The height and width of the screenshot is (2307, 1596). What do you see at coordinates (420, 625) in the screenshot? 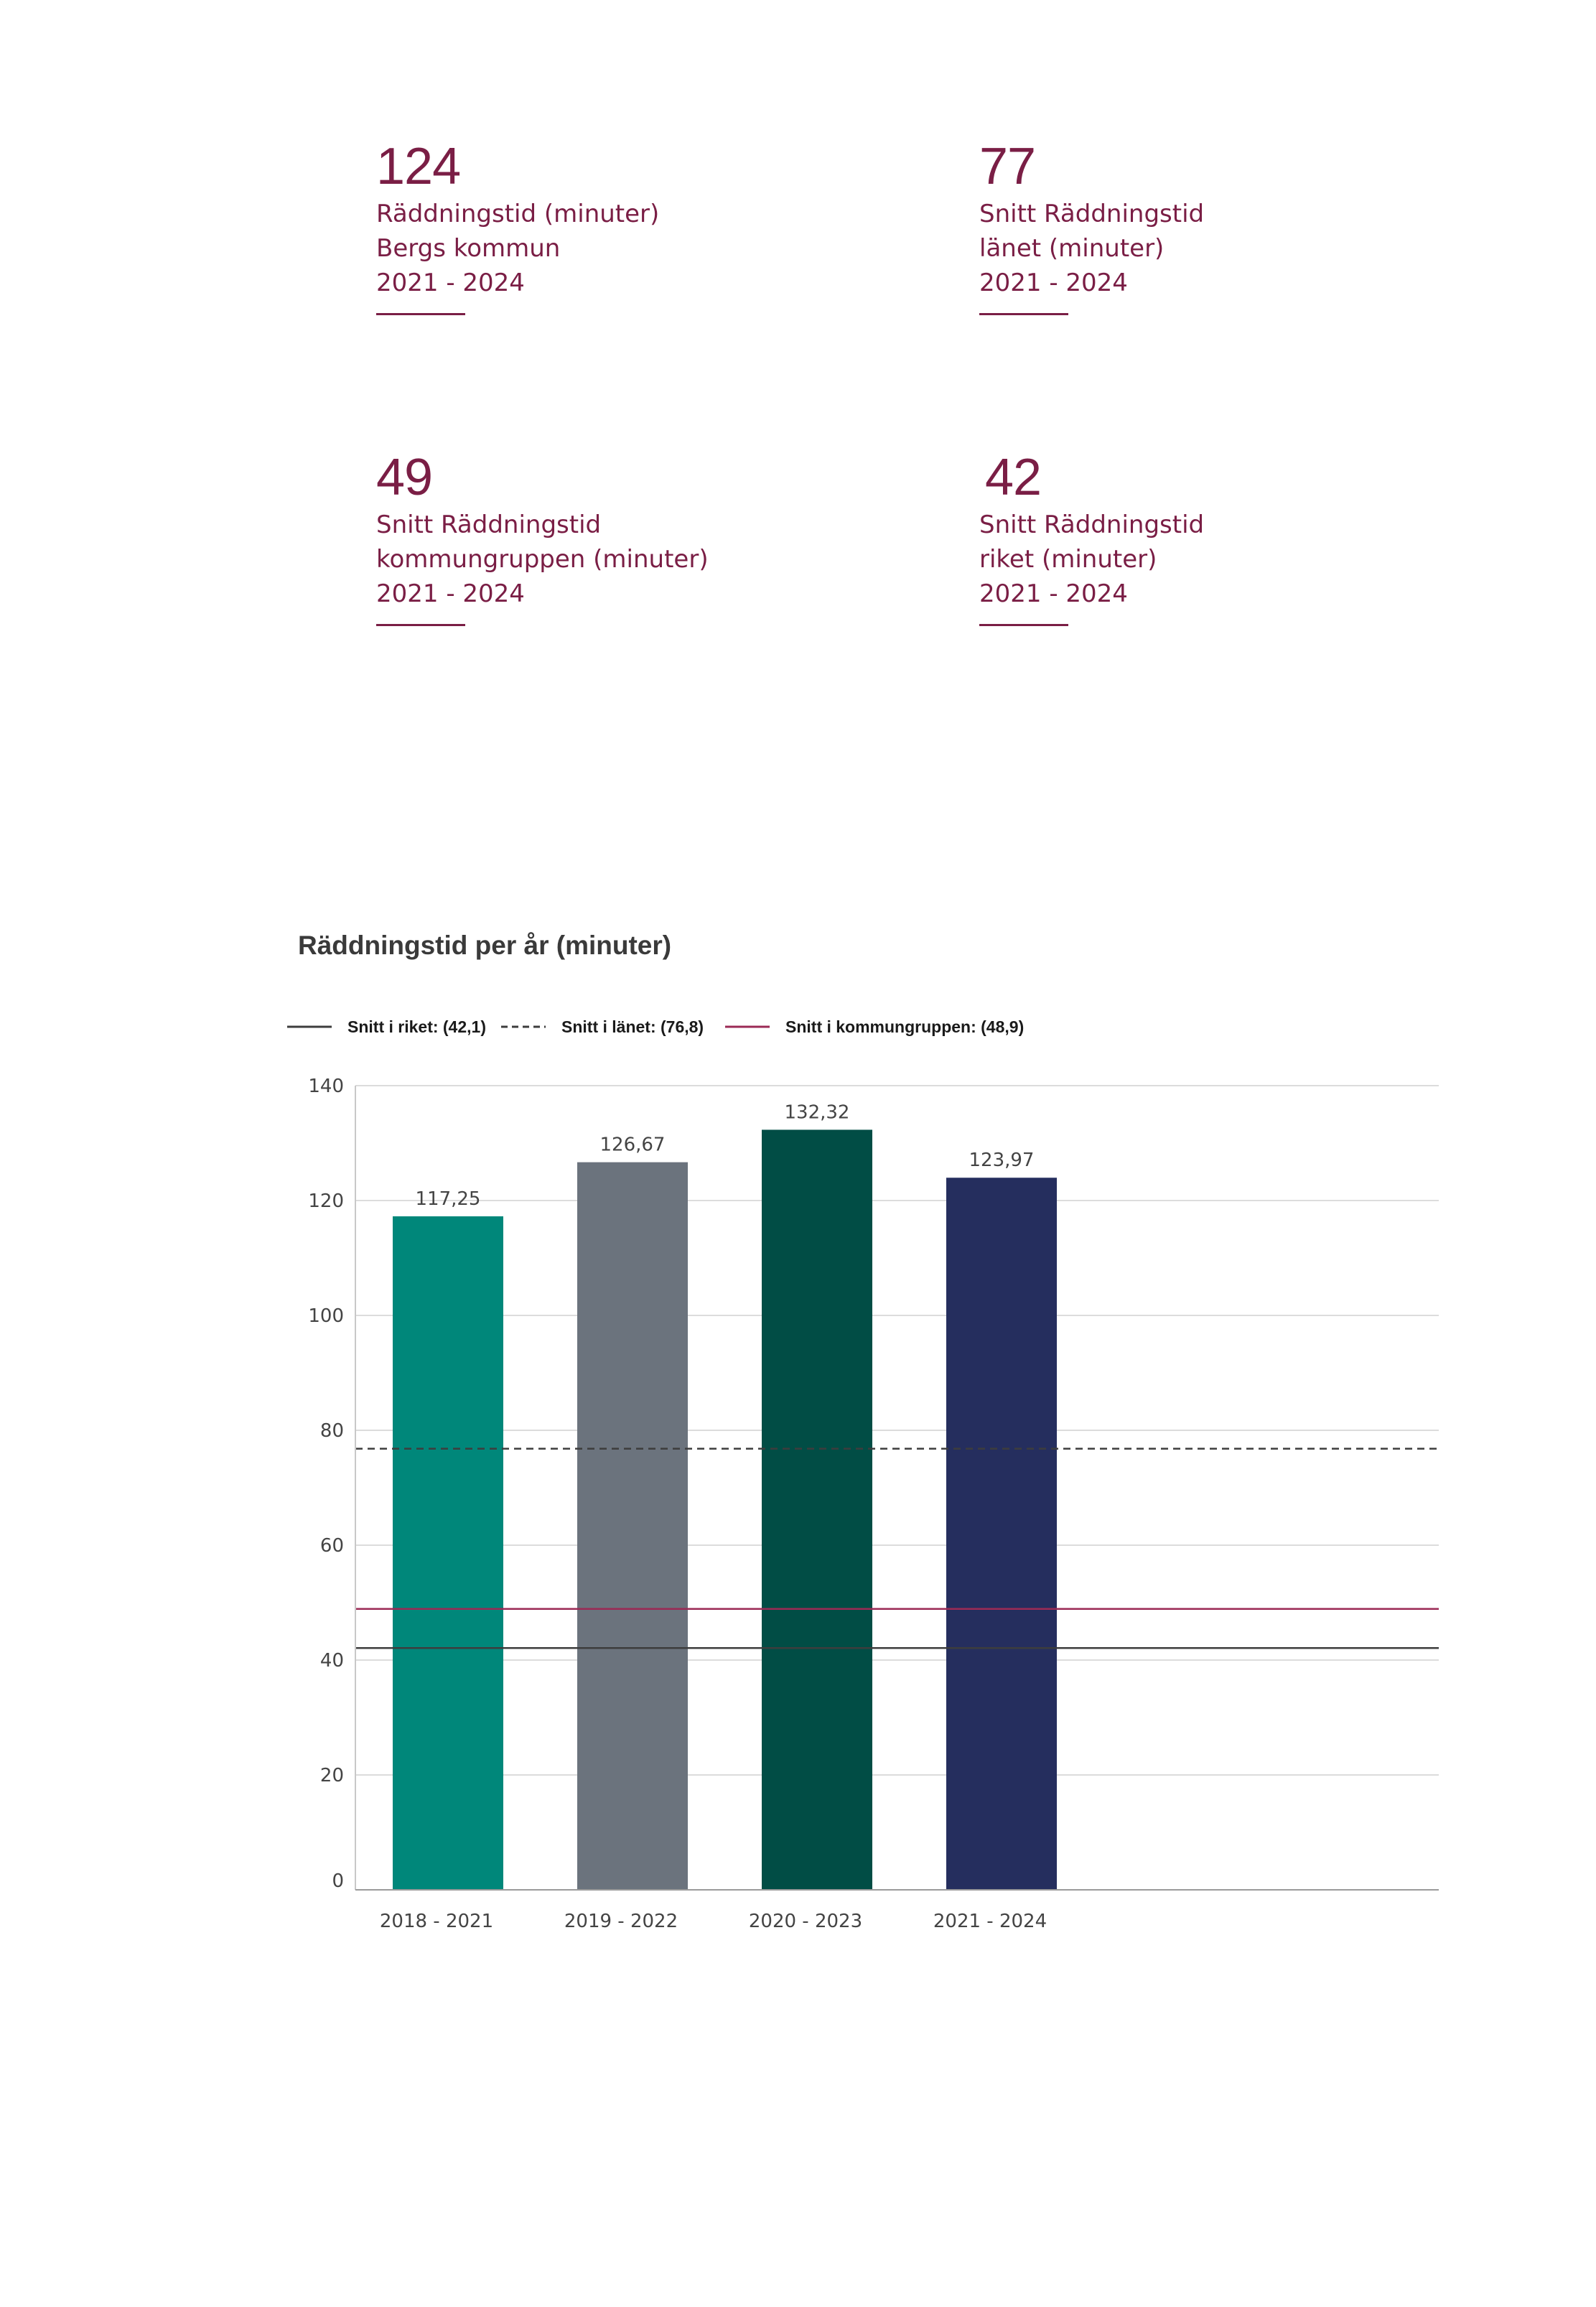
I see `stat-kommungruppen-rule` at bounding box center [420, 625].